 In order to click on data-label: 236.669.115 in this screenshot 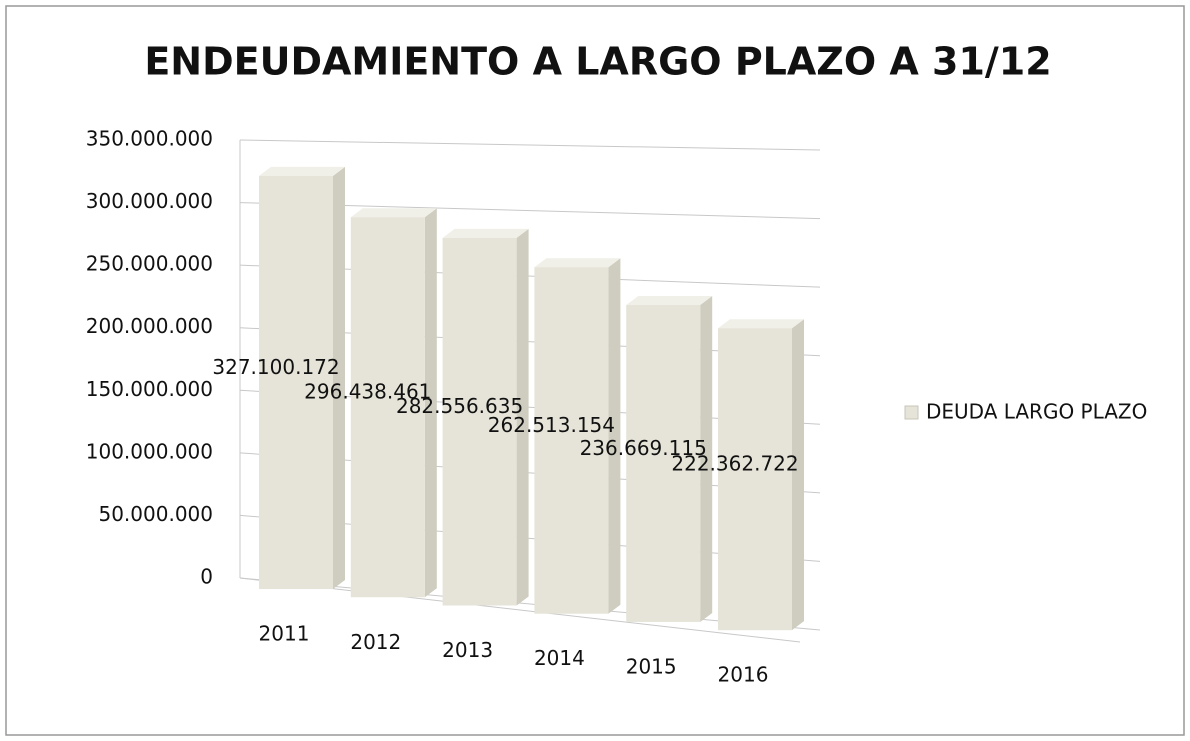, I will do `click(643, 448)`.